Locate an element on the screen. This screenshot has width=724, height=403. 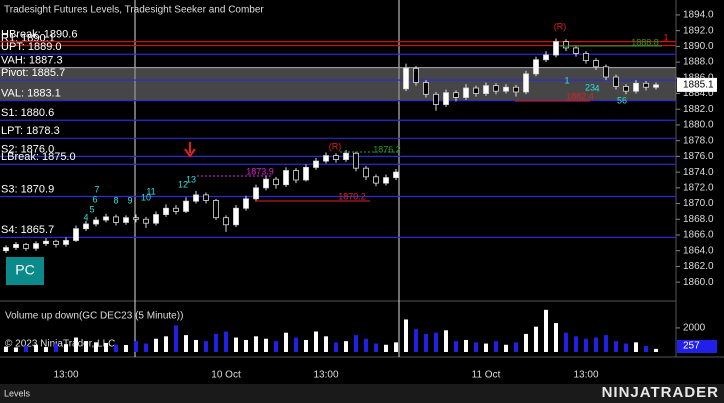
level-label: LBreak: 1875.0 is located at coordinates (38, 157).